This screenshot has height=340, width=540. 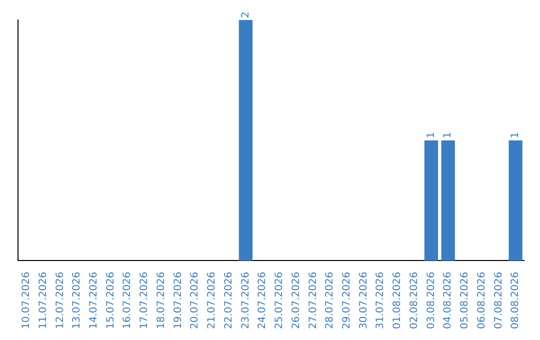 I want to click on x-tick-label: 15.07.2026, so click(x=110, y=301).